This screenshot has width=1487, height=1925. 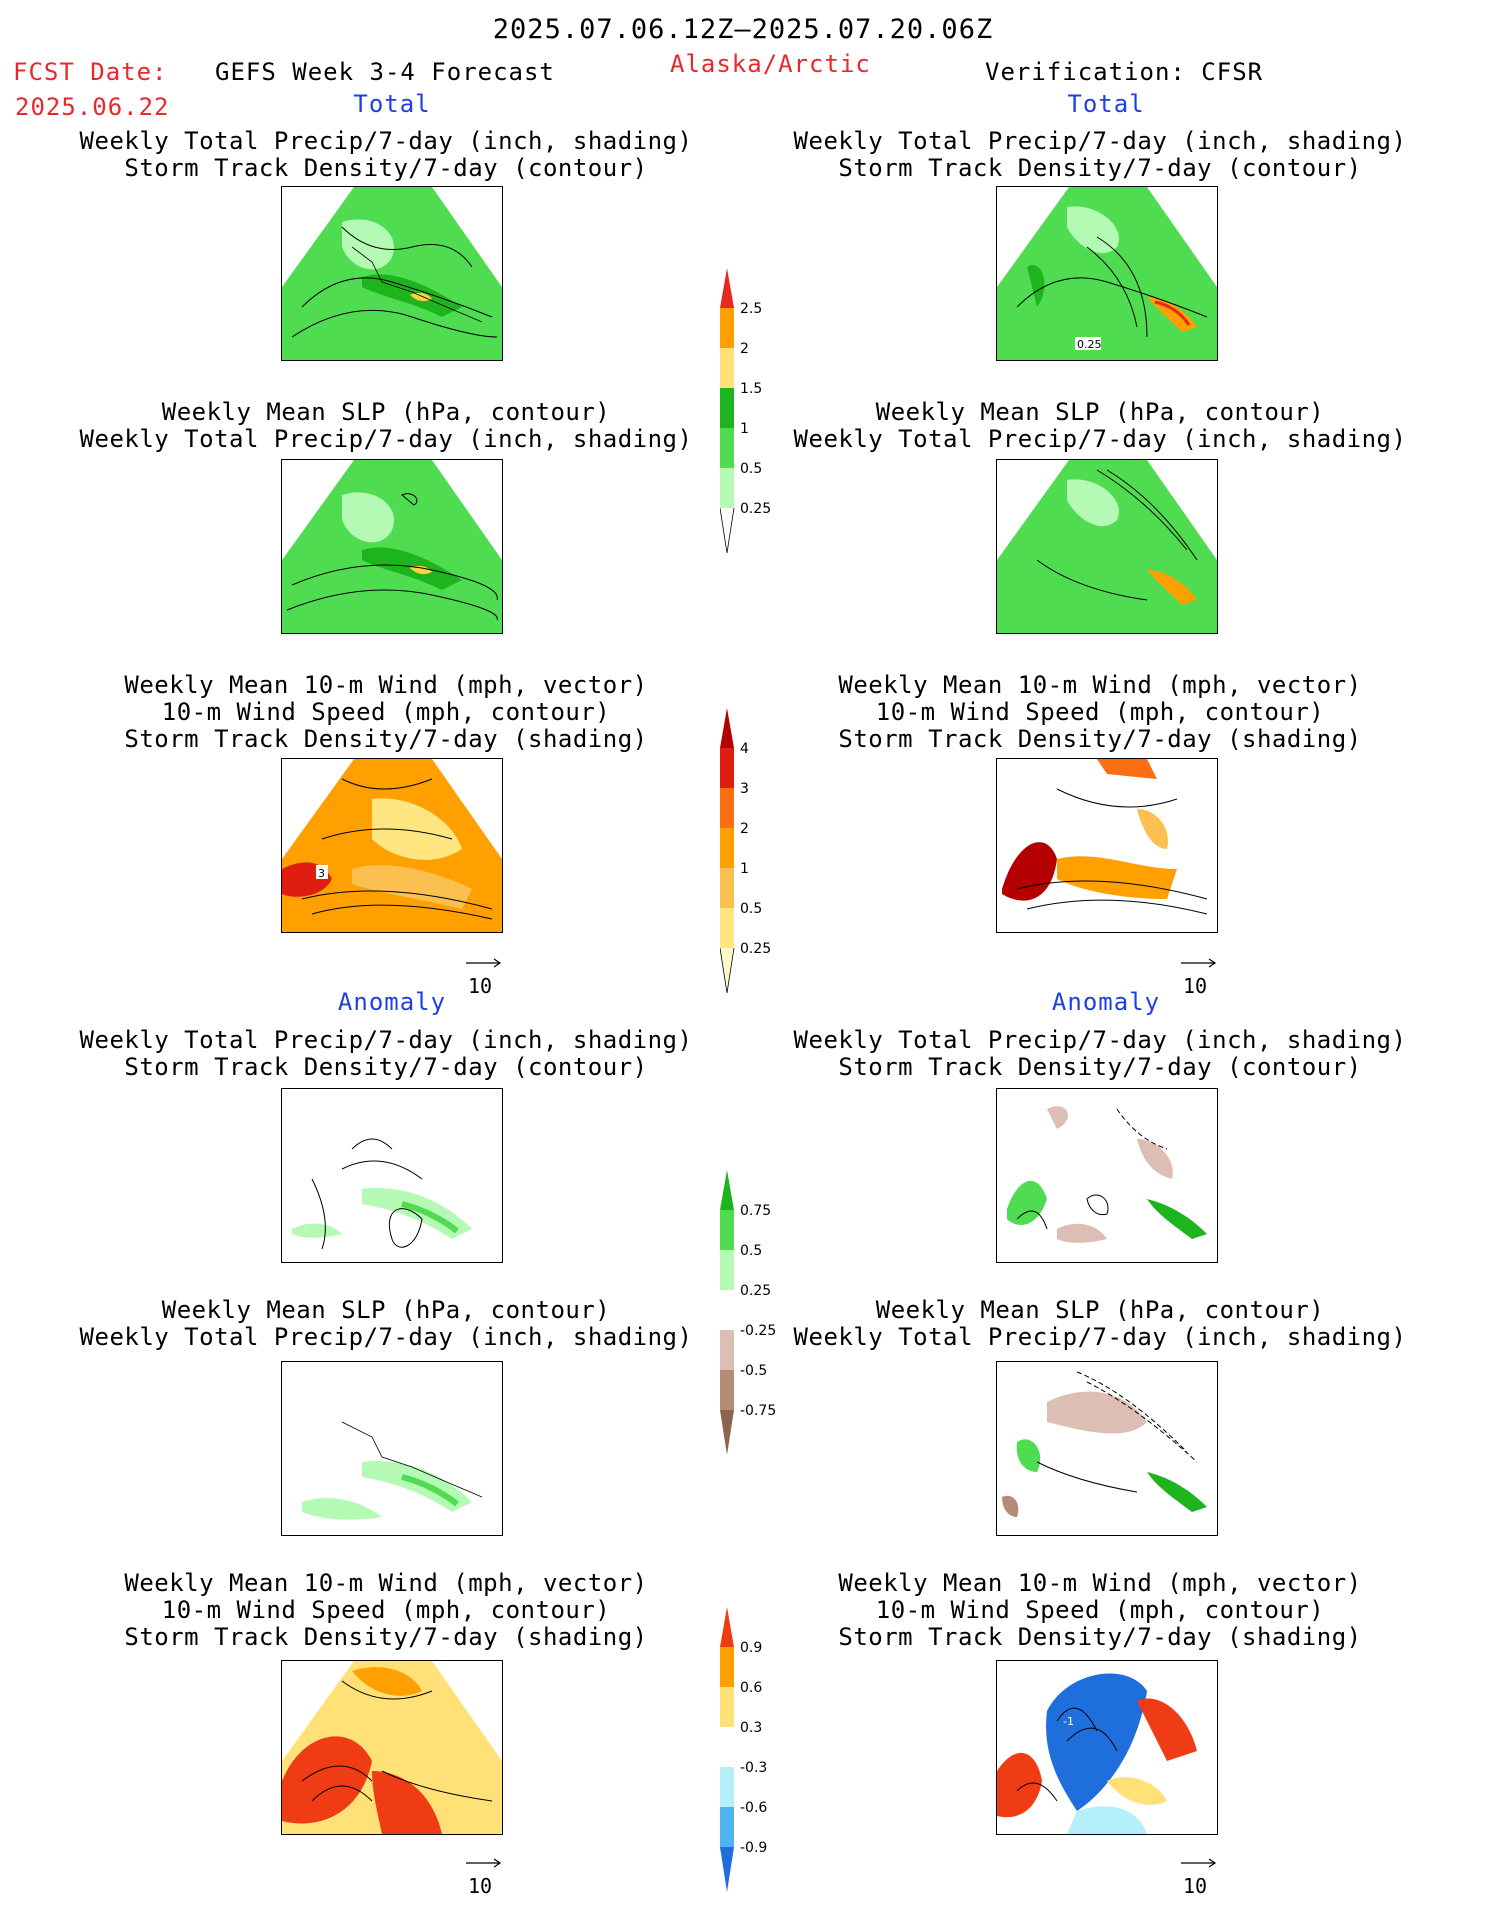 I want to click on svg-text: 1.5, so click(x=751, y=389).